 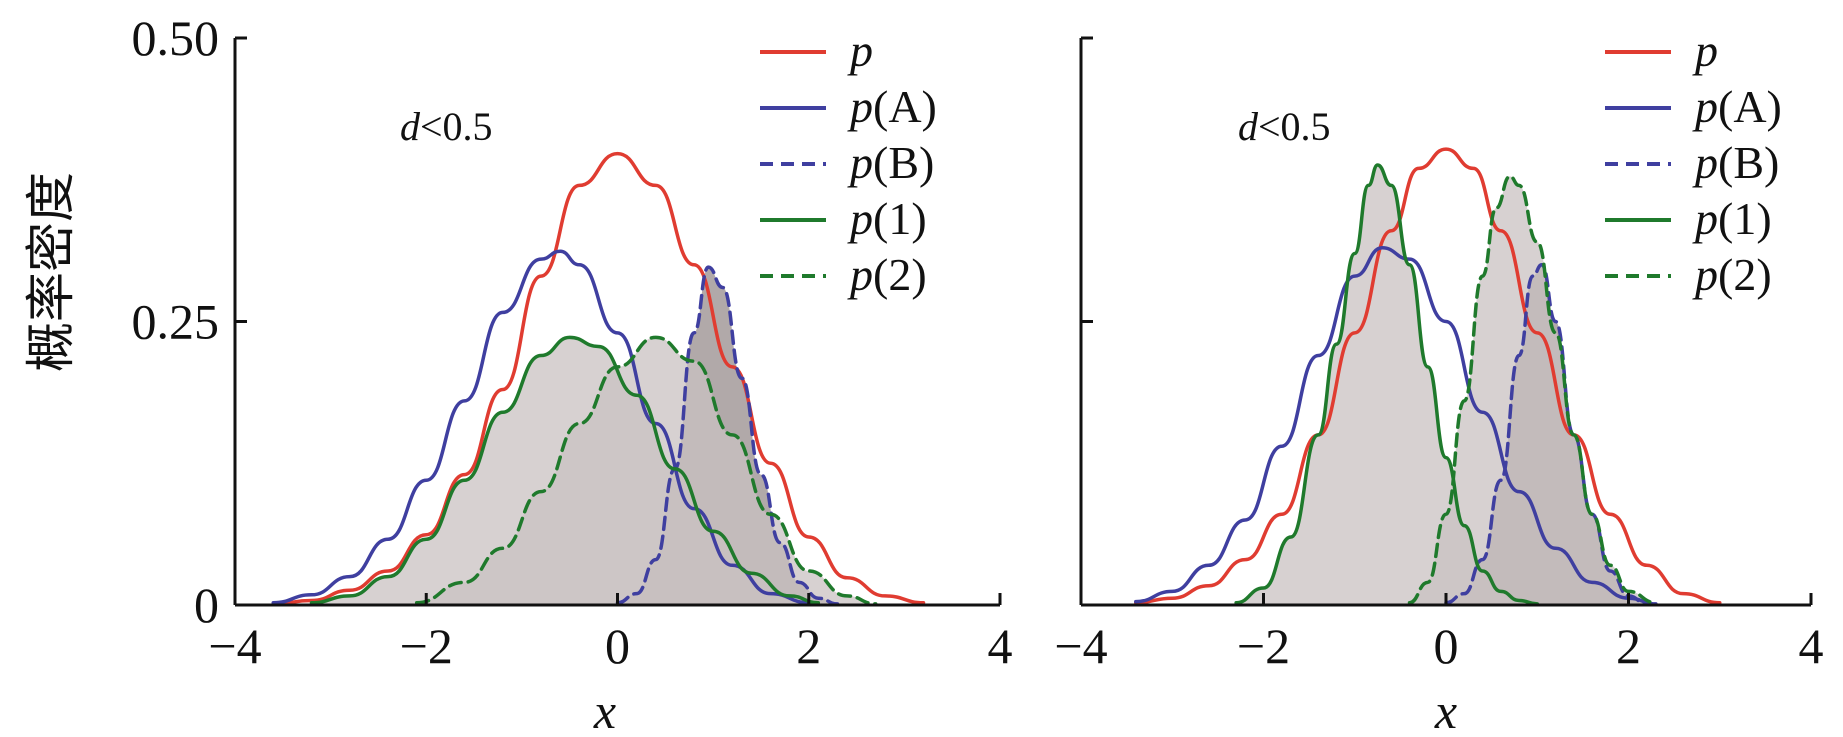 I want to click on y-tick-label: 0.25, so click(x=176, y=322).